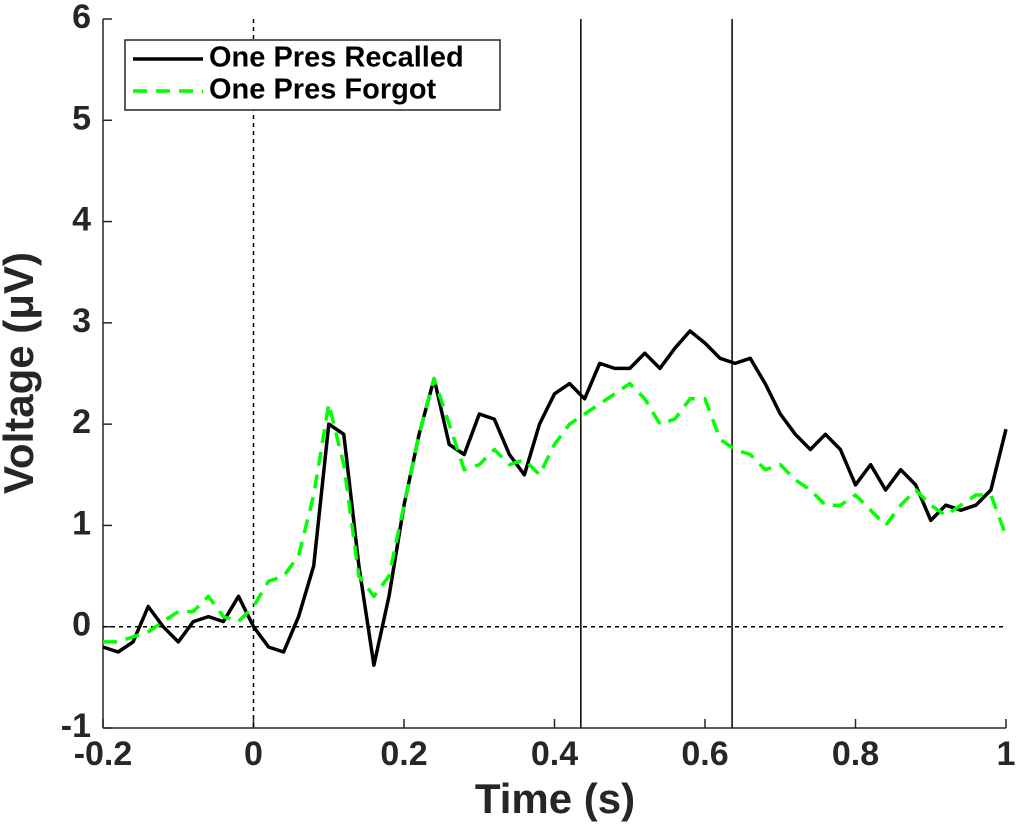  Describe the element at coordinates (81, 523) in the screenshot. I see `y-tick-label: 1` at that location.